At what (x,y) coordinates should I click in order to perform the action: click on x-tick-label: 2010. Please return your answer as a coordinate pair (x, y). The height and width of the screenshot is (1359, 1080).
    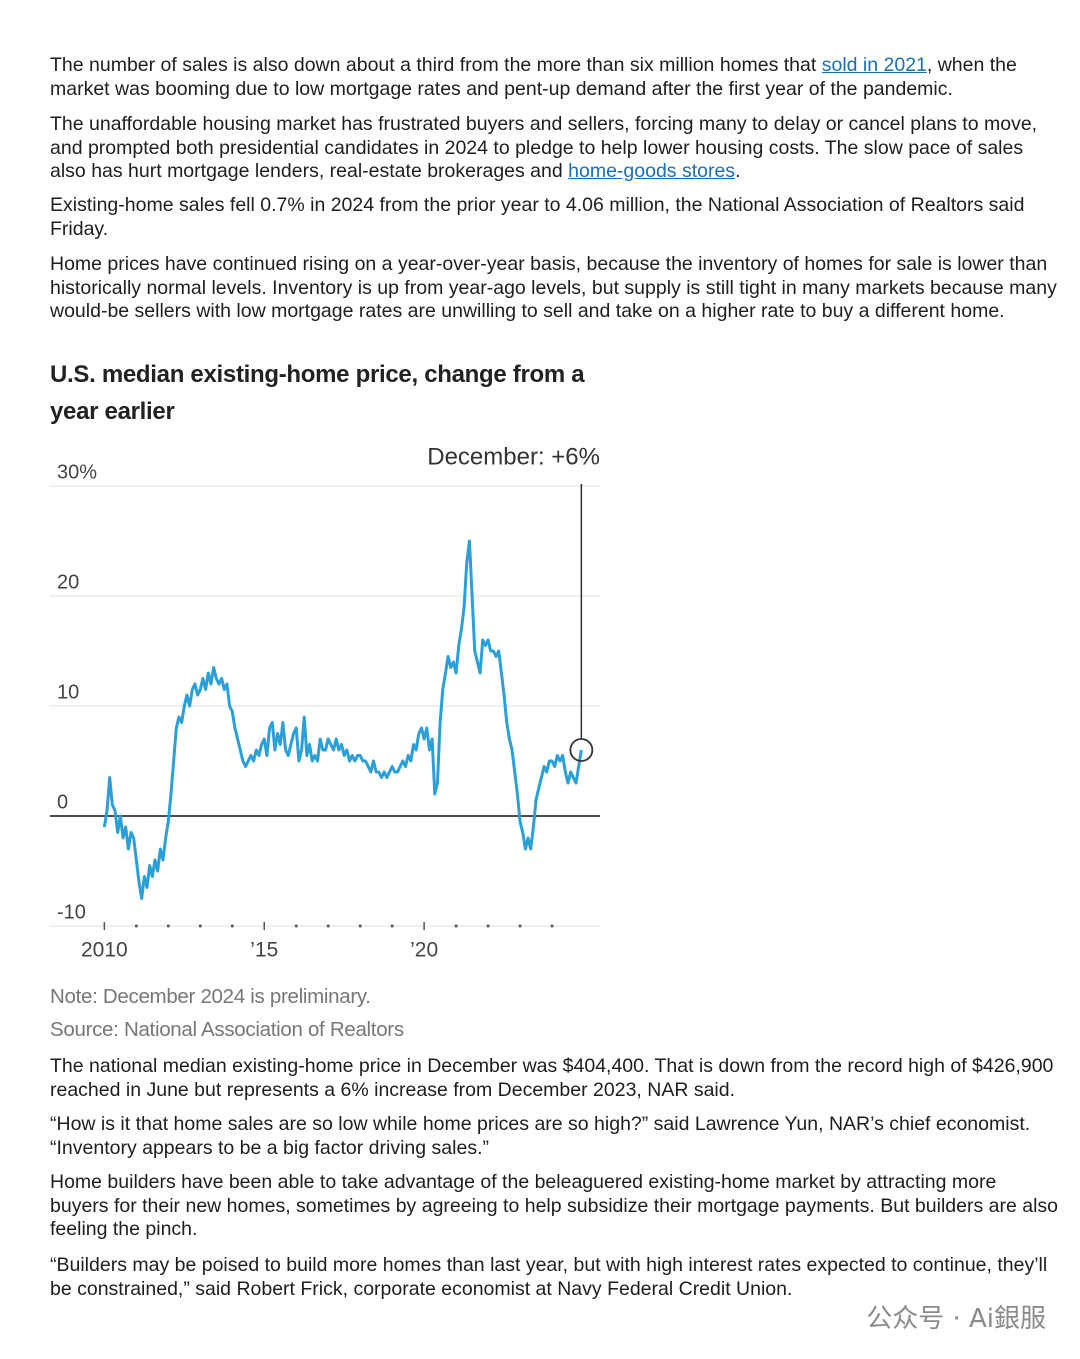
    Looking at the image, I should click on (104, 950).